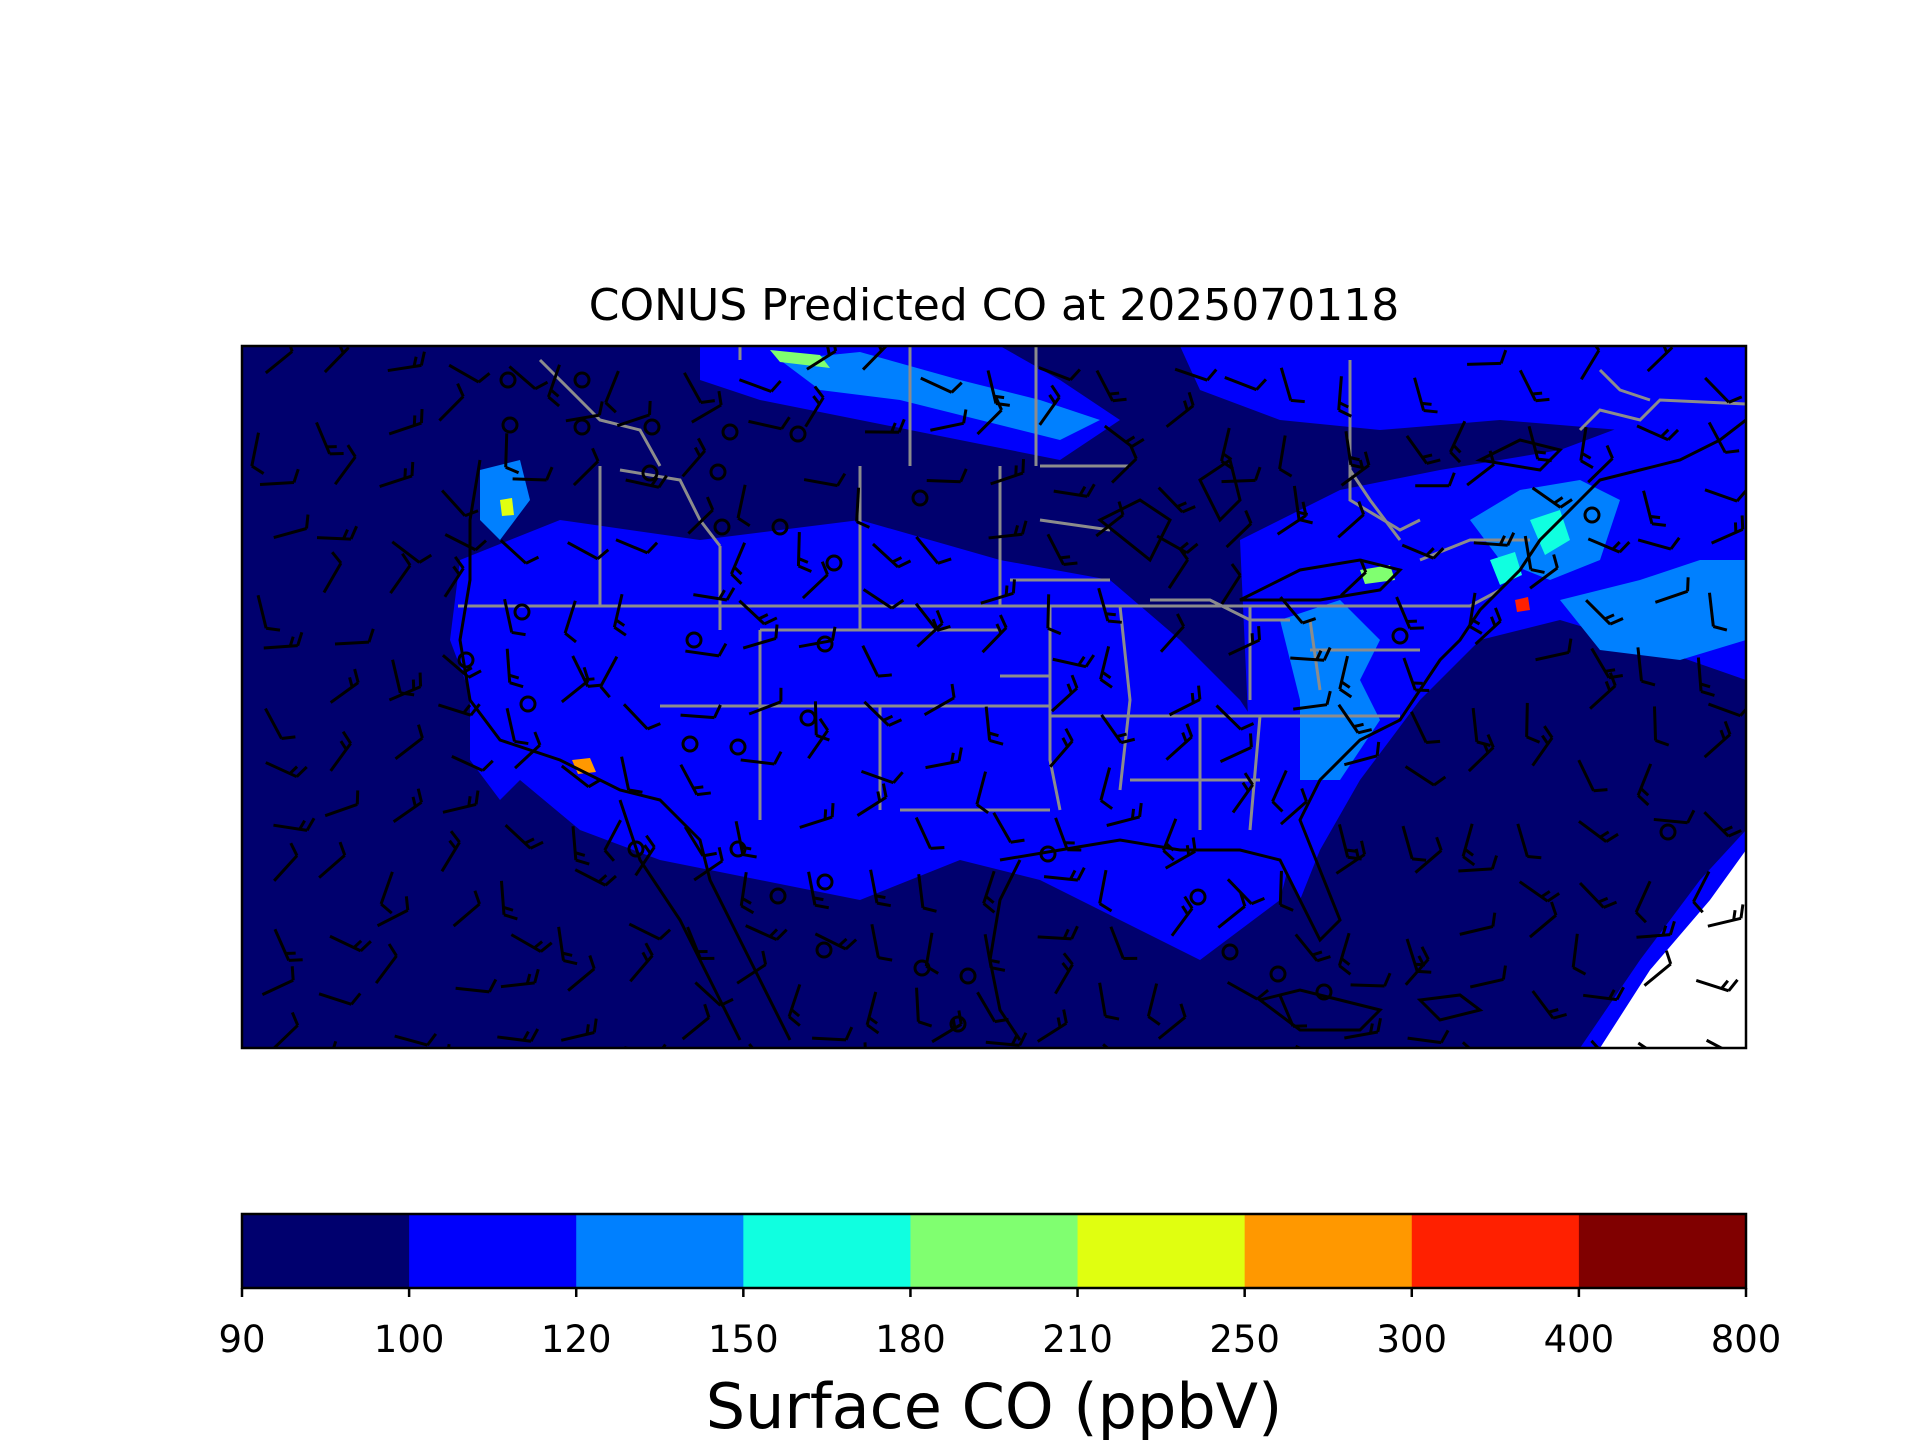 The image size is (1920, 1440). I want to click on colorbar-tick-label: 150, so click(743, 1339).